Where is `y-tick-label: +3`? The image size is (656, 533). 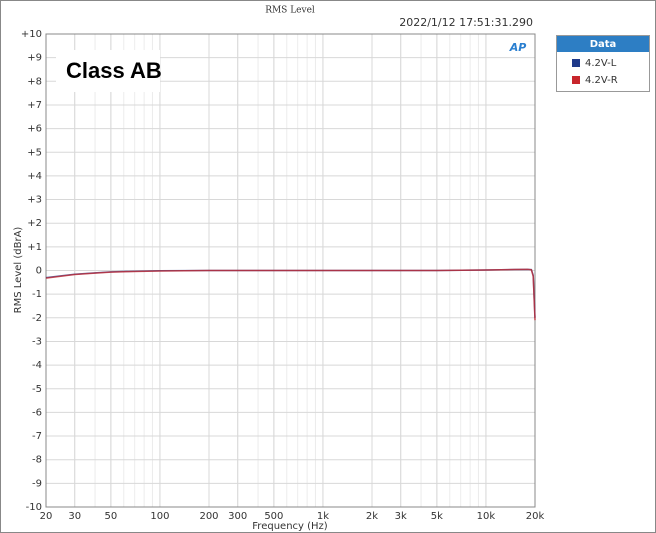
y-tick-label: +3 is located at coordinates (34, 200).